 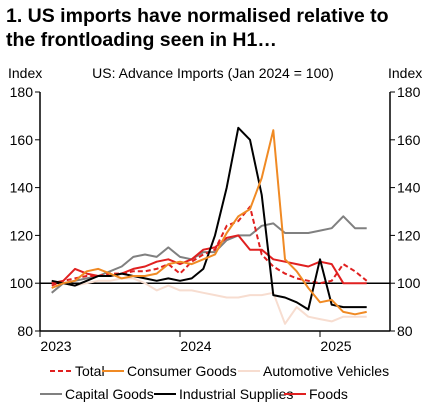 I want to click on left-y-tick-label: 180, so click(x=22, y=92).